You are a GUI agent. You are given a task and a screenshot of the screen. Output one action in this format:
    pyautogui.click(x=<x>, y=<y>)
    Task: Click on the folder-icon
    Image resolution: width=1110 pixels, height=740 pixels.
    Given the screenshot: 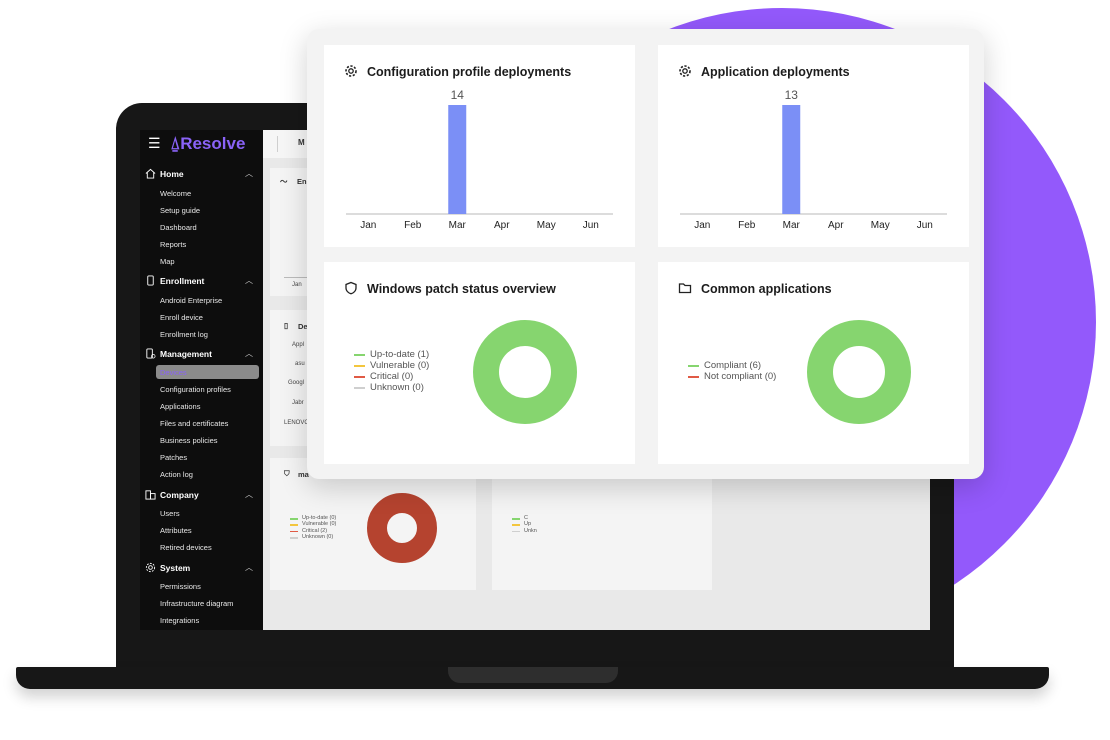 What is the action you would take?
    pyautogui.click(x=685, y=288)
    